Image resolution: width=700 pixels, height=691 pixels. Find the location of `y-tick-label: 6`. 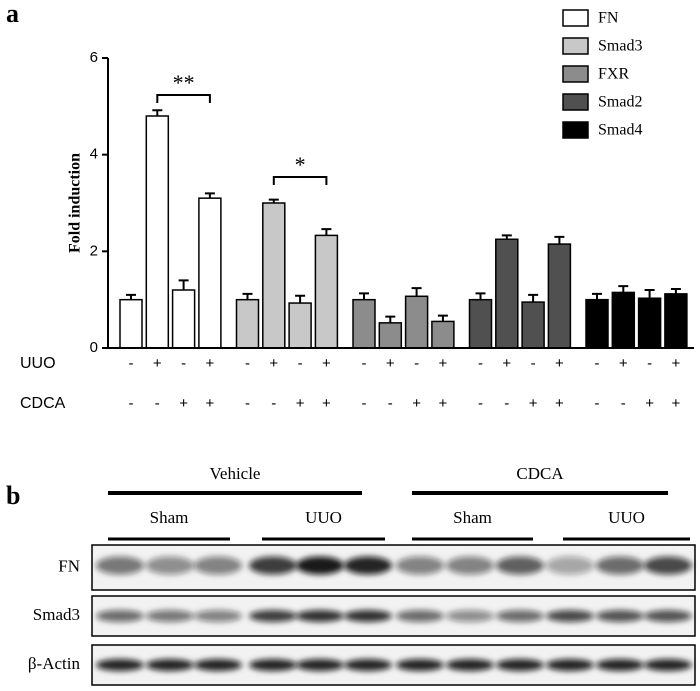

y-tick-label: 6 is located at coordinates (94, 57).